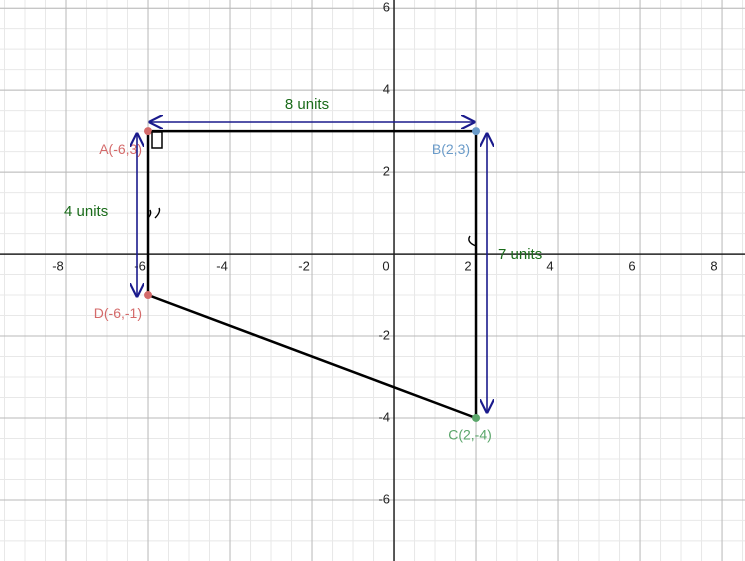  Describe the element at coordinates (222, 266) in the screenshot. I see `x-tick-label: -4` at that location.